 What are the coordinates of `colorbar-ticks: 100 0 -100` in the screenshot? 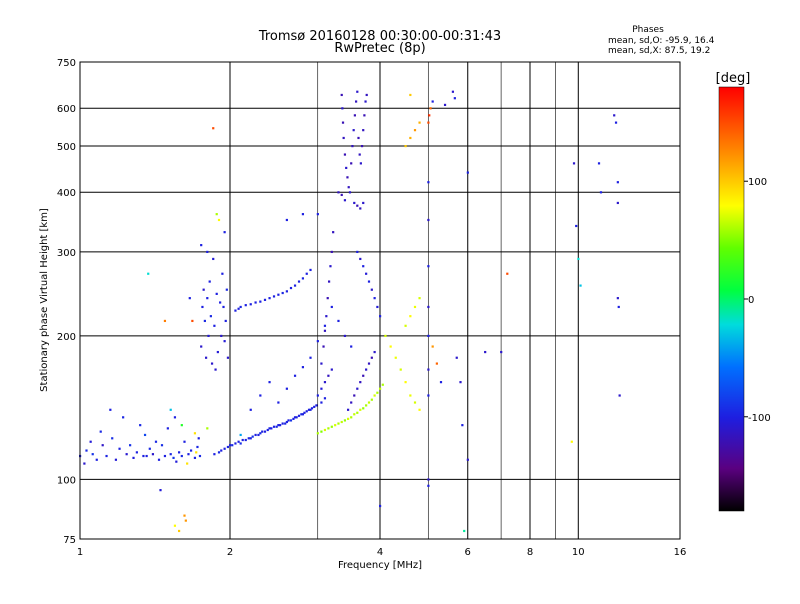 It's located at (757, 300).